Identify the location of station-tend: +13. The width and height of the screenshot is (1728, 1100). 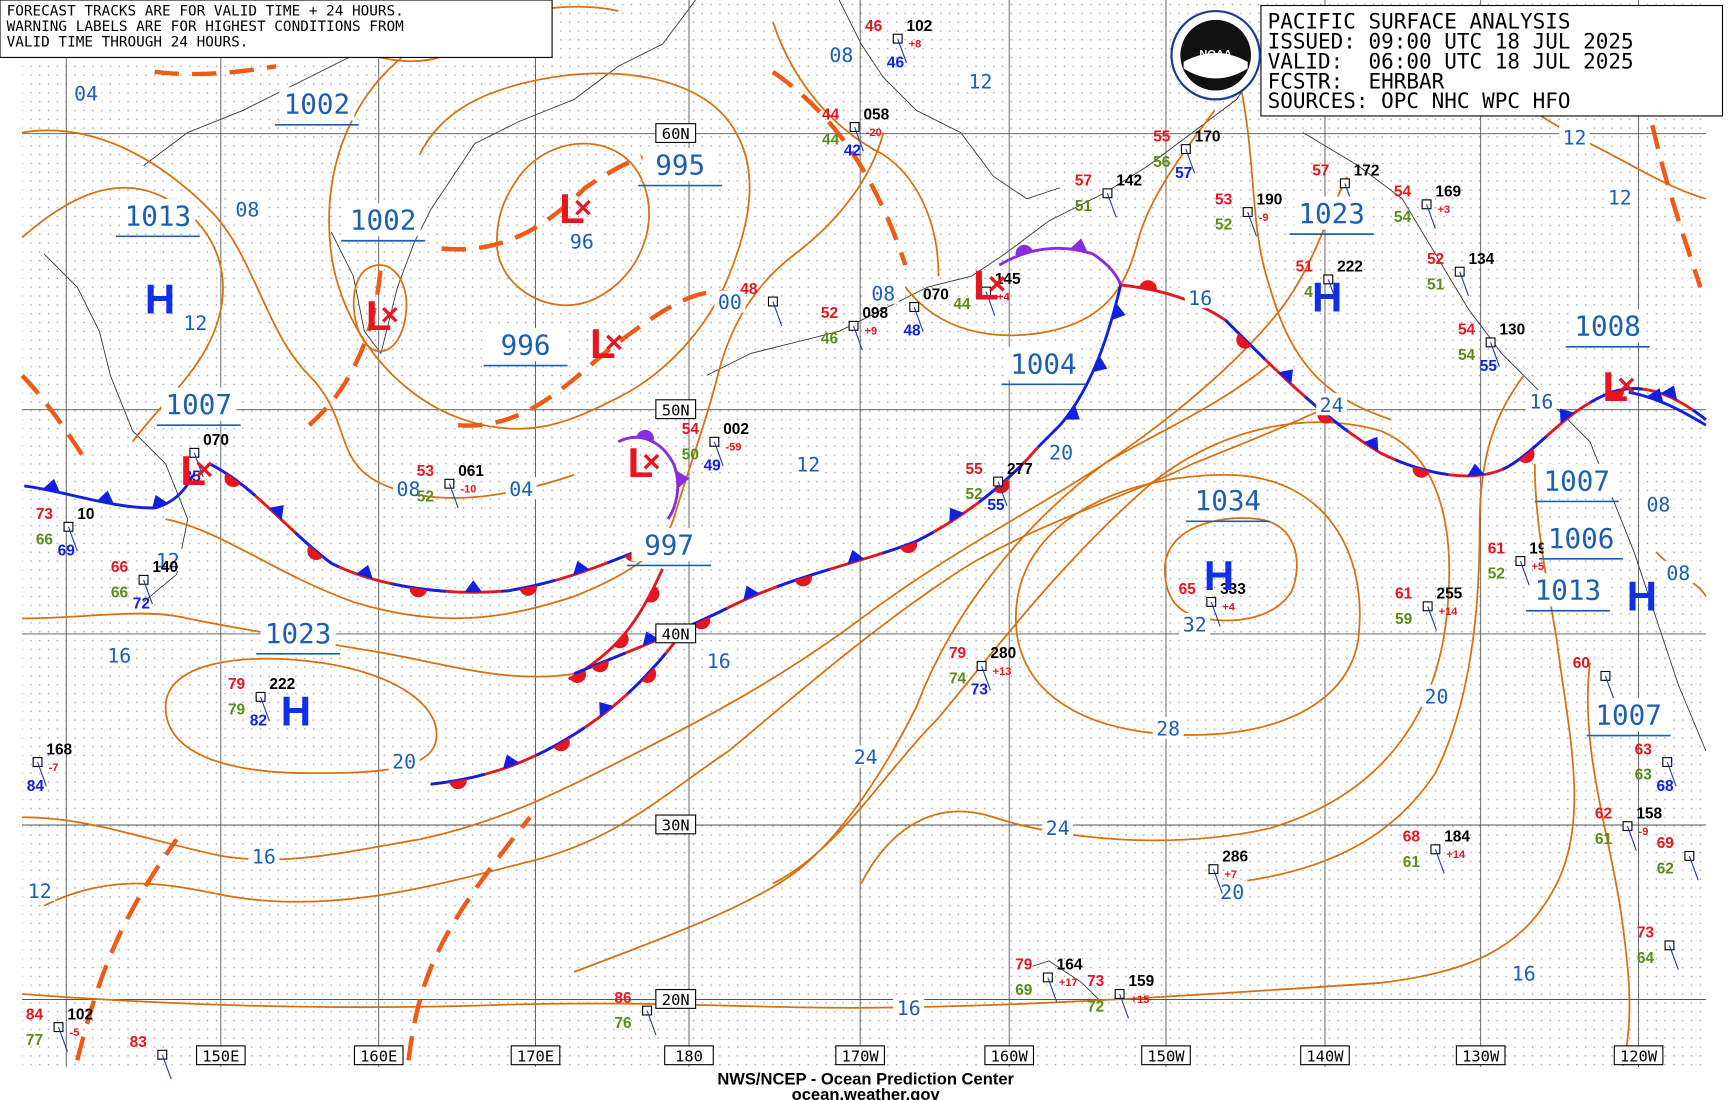
(1002, 672).